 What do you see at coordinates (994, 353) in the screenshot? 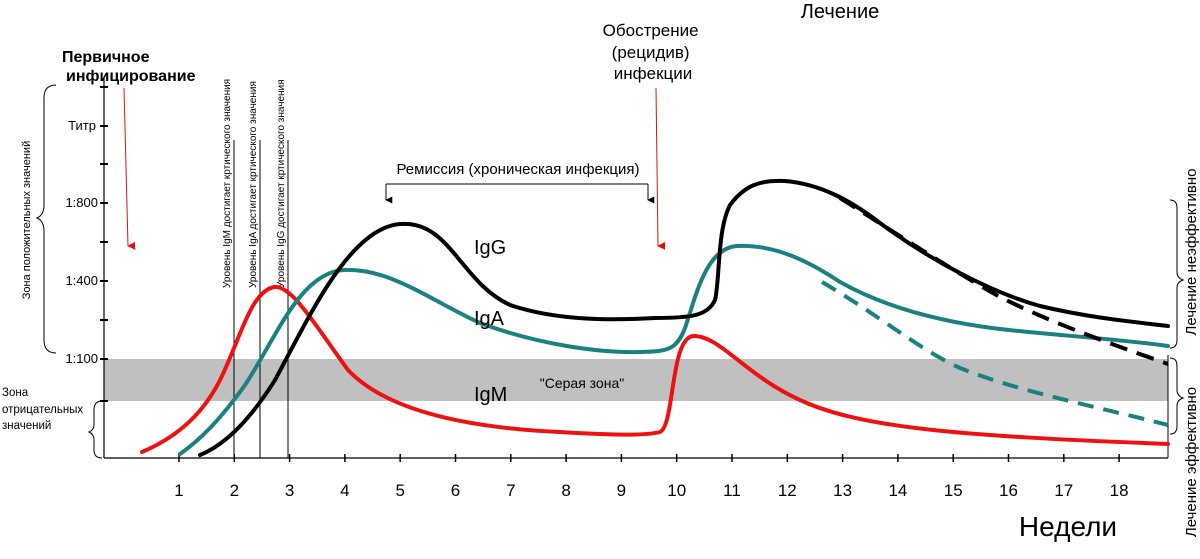
I see `iga-dashed-curve` at bounding box center [994, 353].